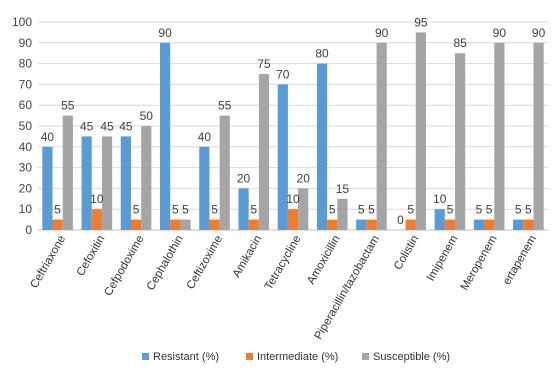 Image resolution: width=559 pixels, height=380 pixels. What do you see at coordinates (91, 256) in the screenshot?
I see `x-tick-label: Cefoxitin` at bounding box center [91, 256].